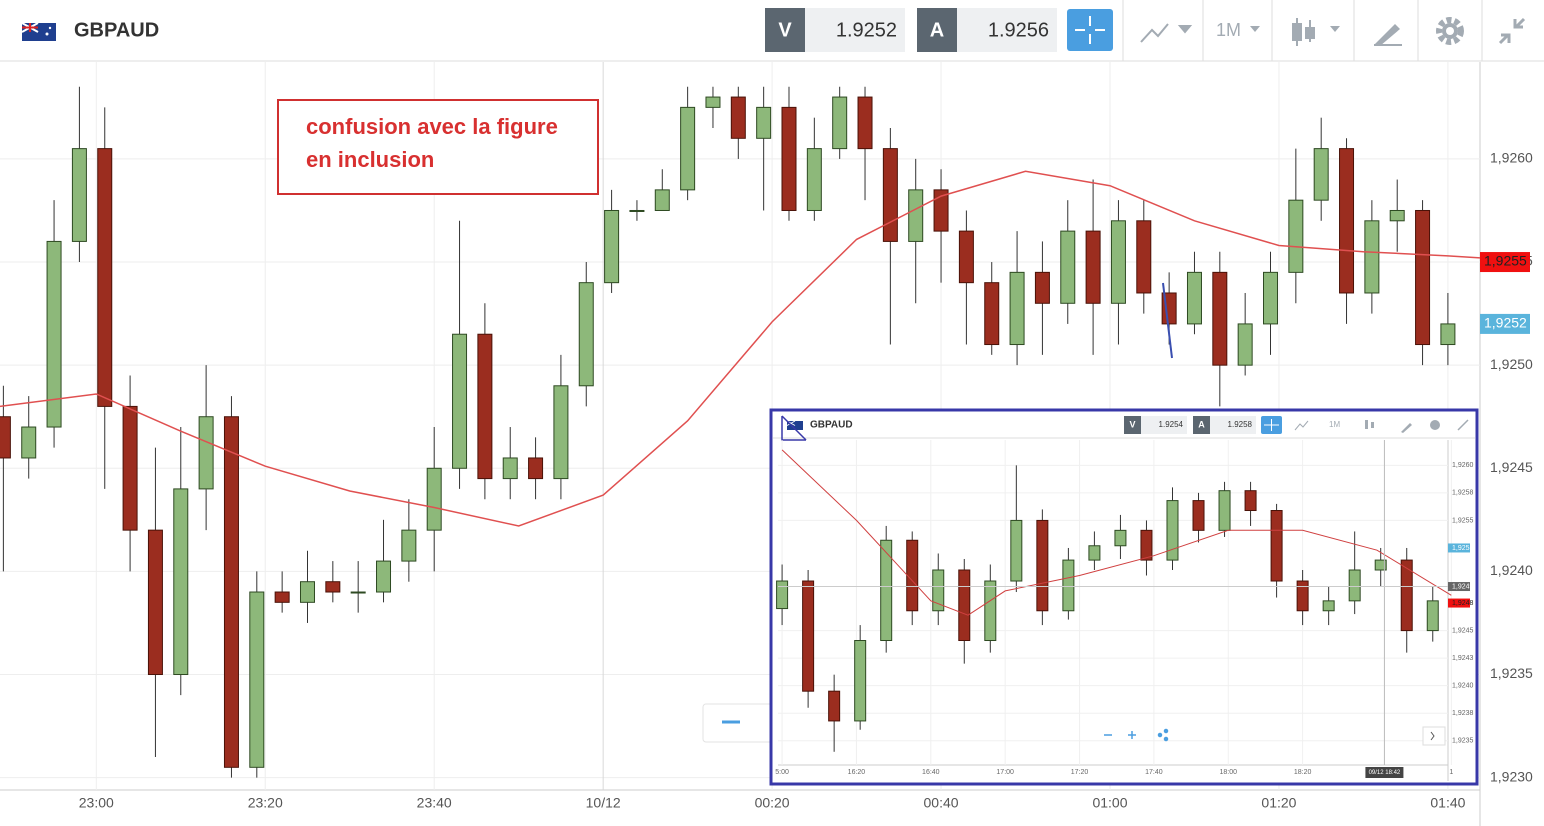 The height and width of the screenshot is (826, 1544). Describe the element at coordinates (857, 772) in the screenshot. I see `x-tick-label: 16:20` at that location.